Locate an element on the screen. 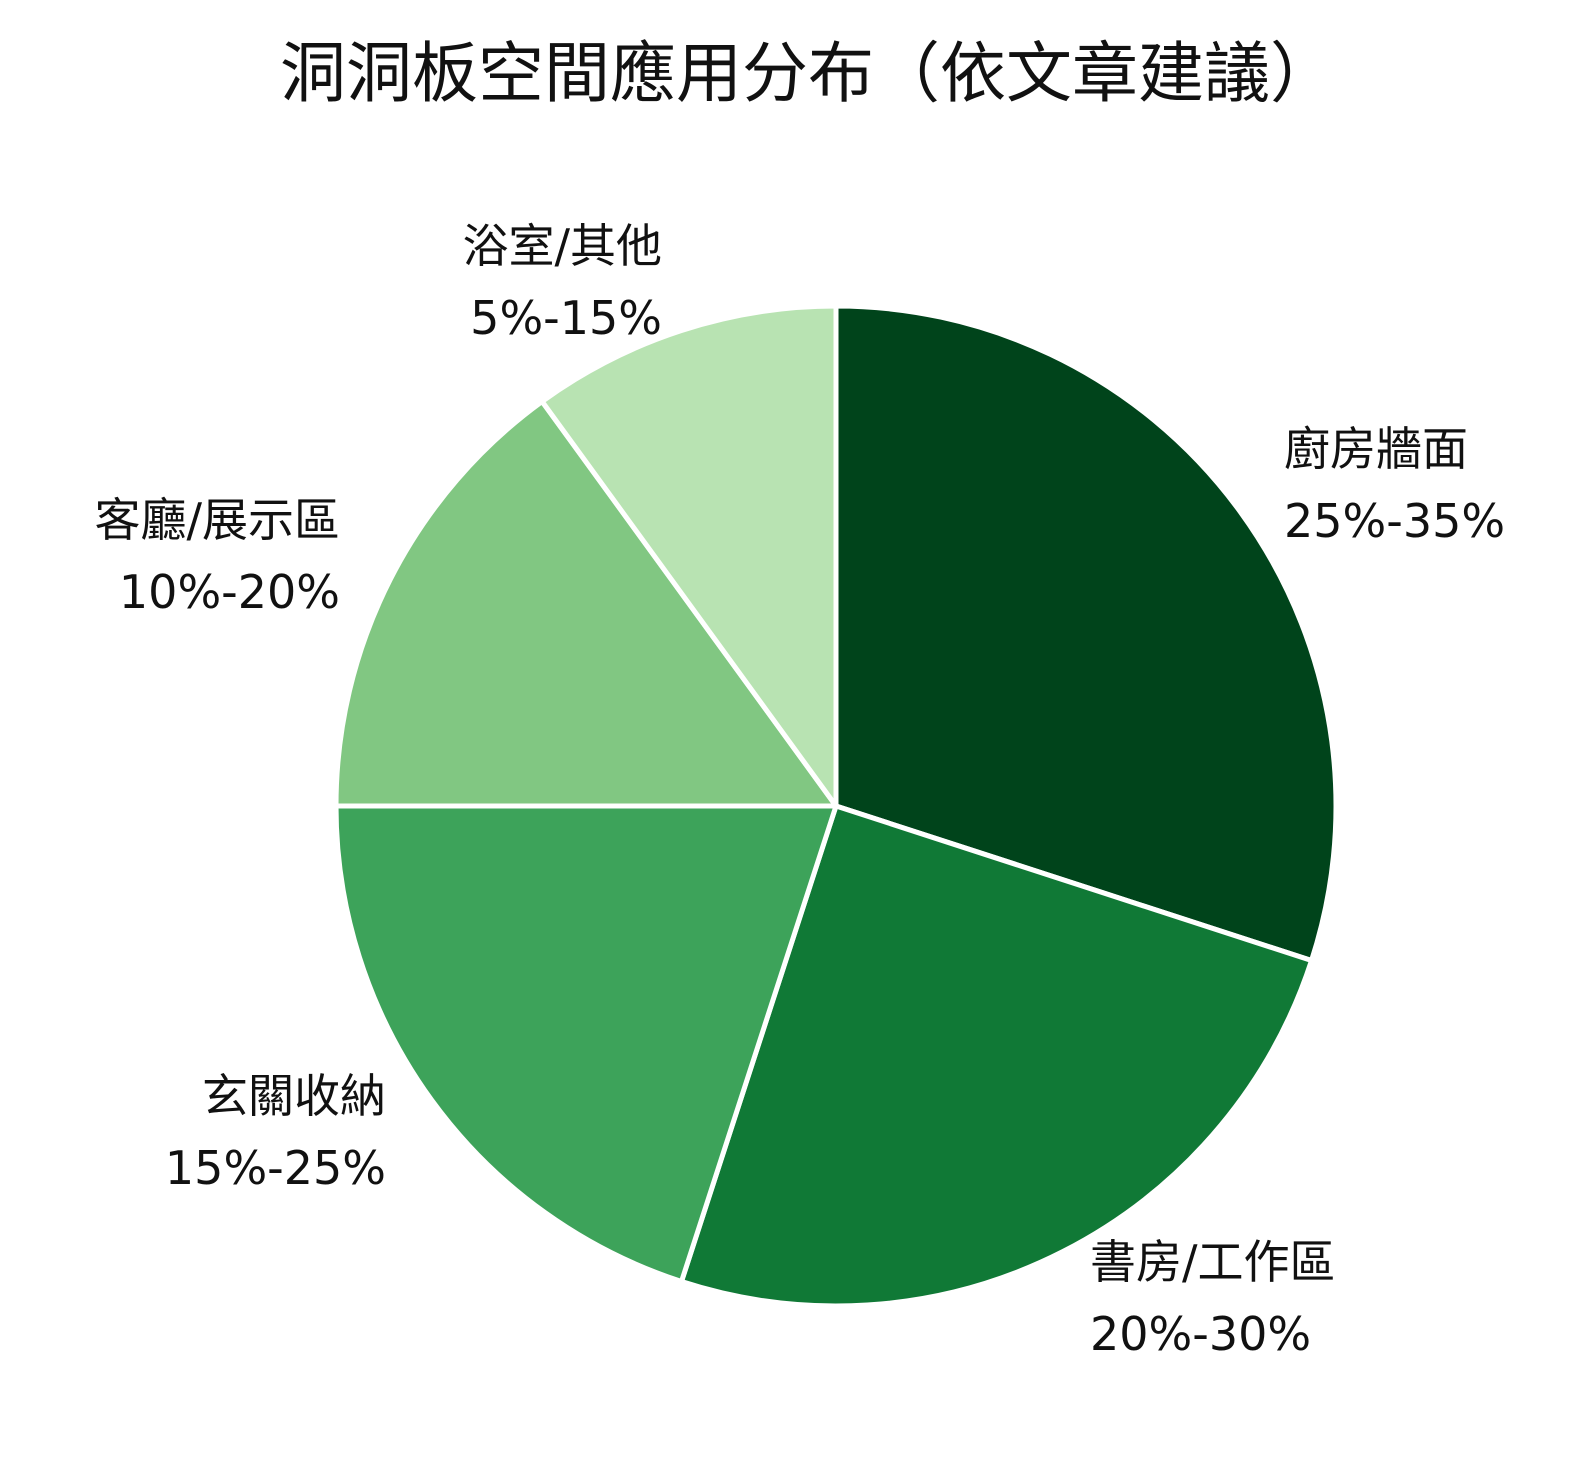  slice-label-1: 廚房牆面 is located at coordinates (1376, 449).